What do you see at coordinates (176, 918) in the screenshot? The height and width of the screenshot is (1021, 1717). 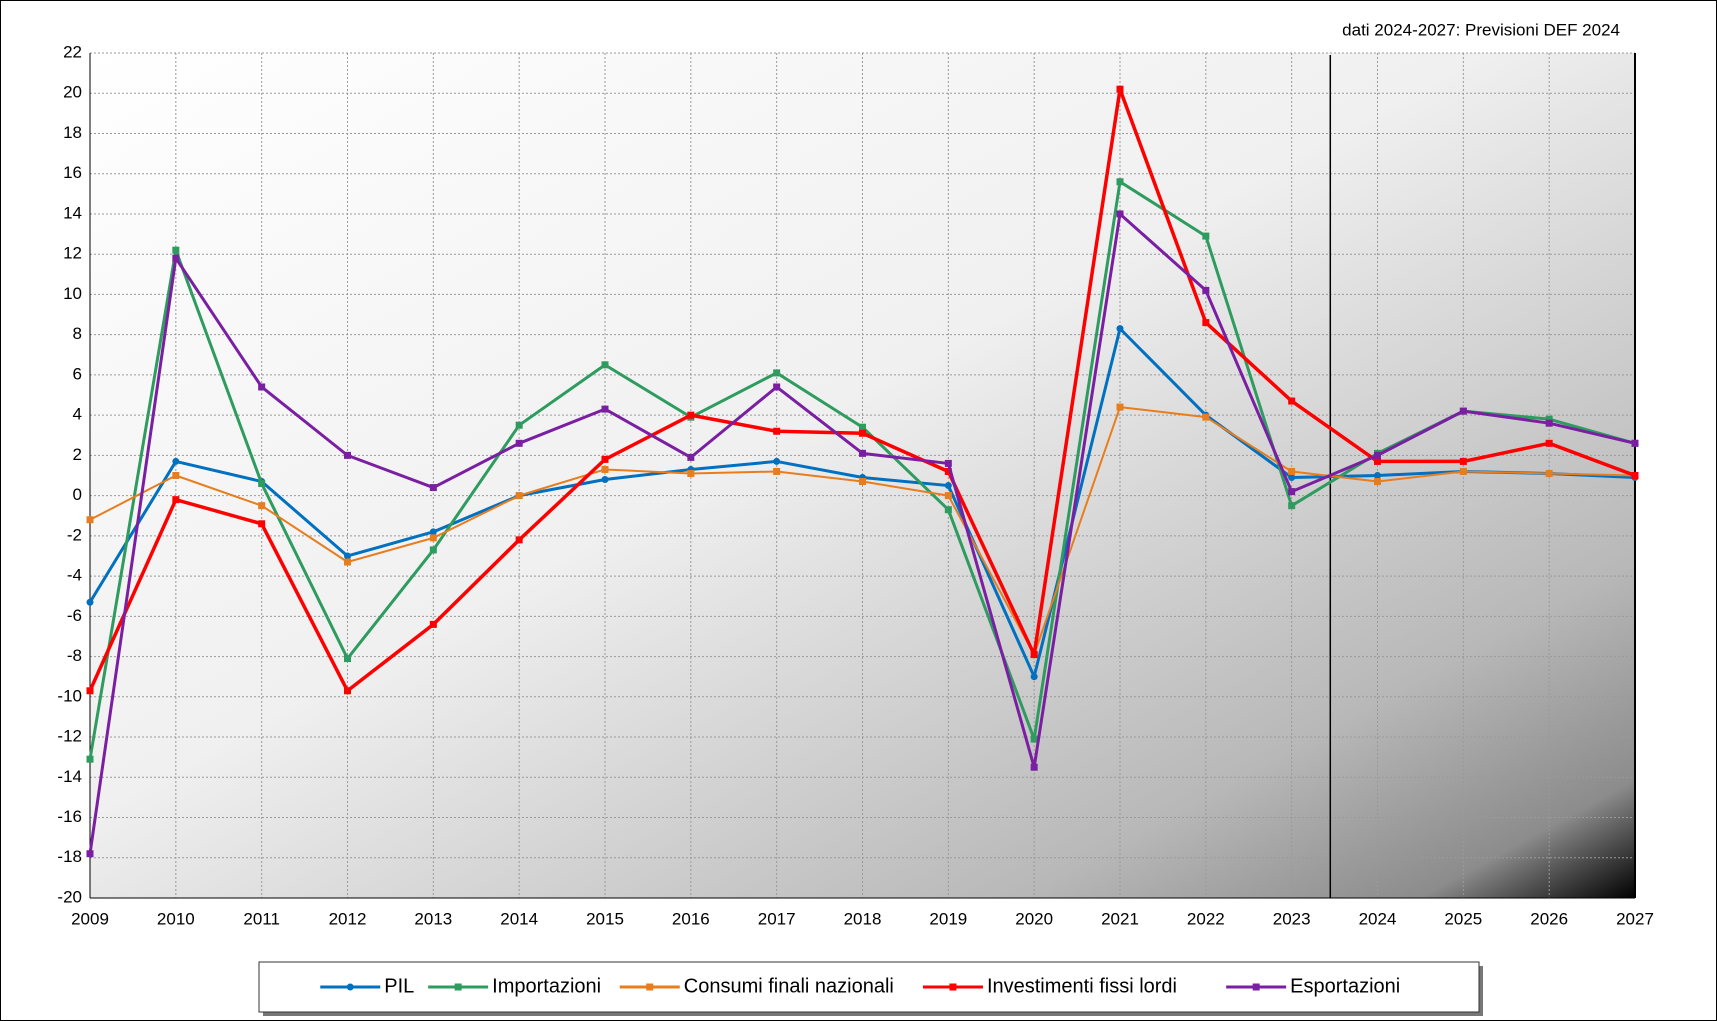 I see `x-tick-label: 2010` at bounding box center [176, 918].